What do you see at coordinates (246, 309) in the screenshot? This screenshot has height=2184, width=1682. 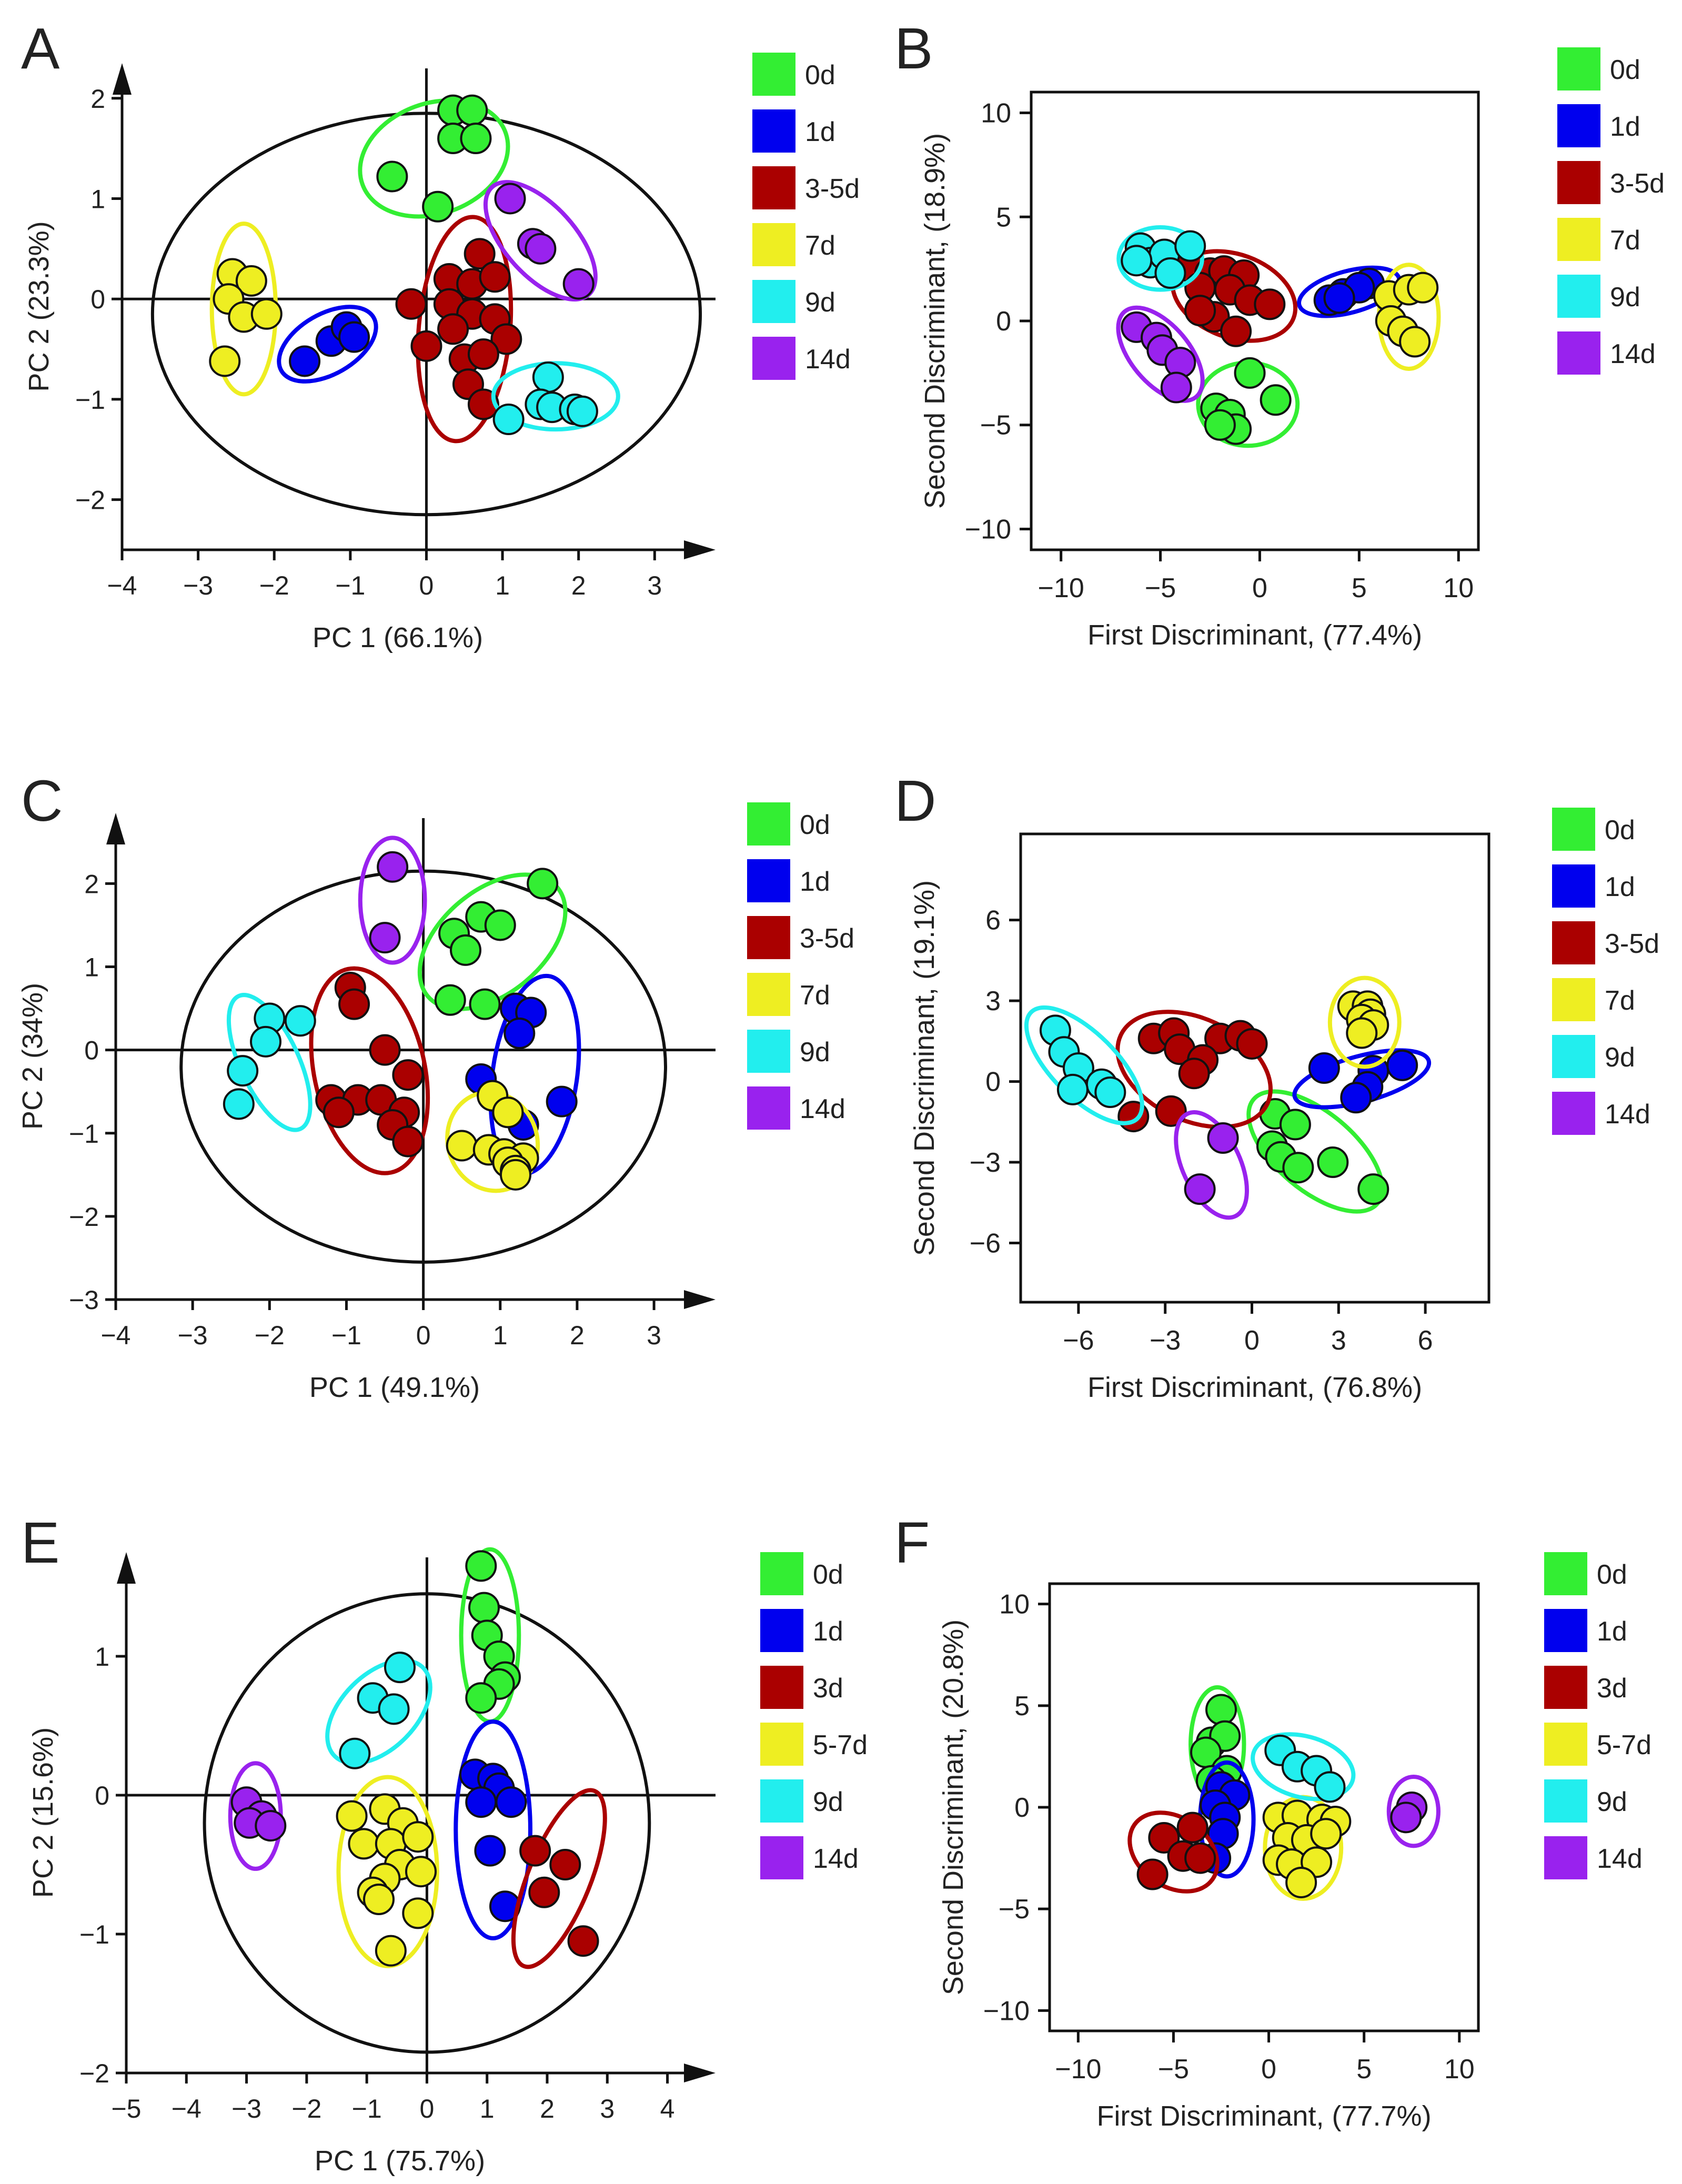 I see `series-7d` at bounding box center [246, 309].